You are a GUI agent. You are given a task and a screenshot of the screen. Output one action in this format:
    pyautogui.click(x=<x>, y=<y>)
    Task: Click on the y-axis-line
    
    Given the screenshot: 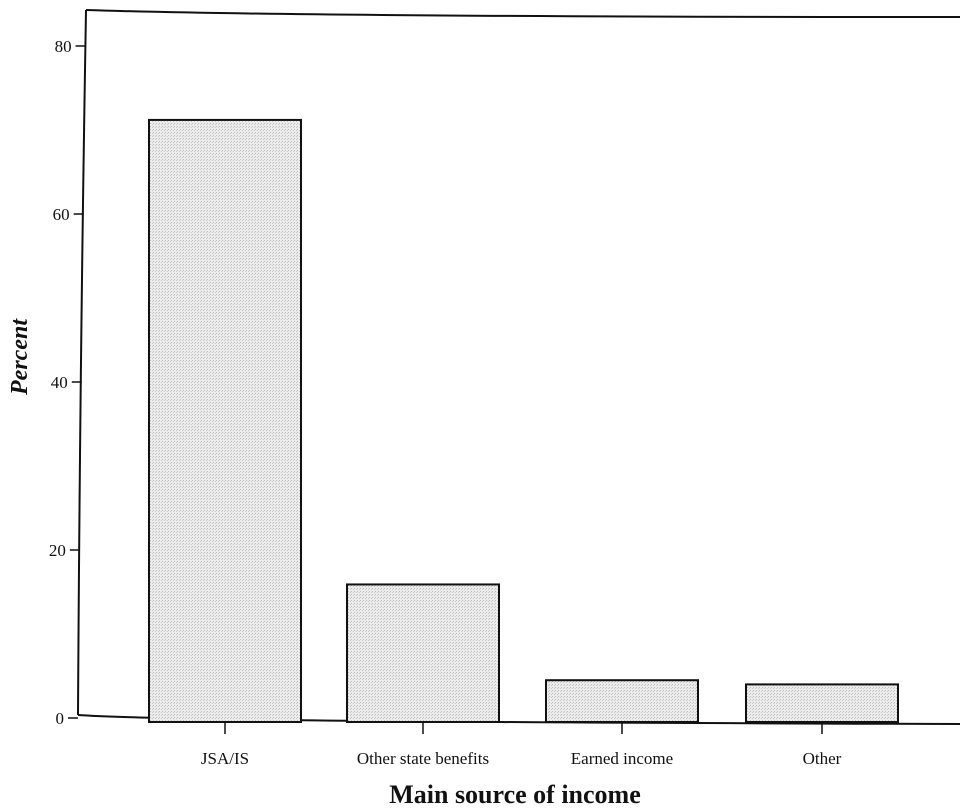 What is the action you would take?
    pyautogui.click(x=82, y=362)
    